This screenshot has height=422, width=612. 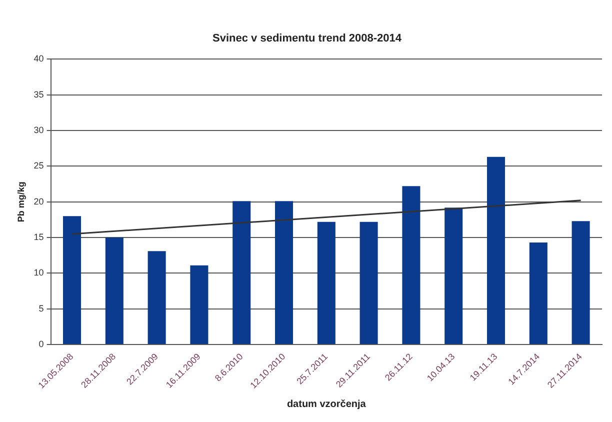 What do you see at coordinates (21, 202) in the screenshot?
I see `y-axis-title: Pb mg/kg` at bounding box center [21, 202].